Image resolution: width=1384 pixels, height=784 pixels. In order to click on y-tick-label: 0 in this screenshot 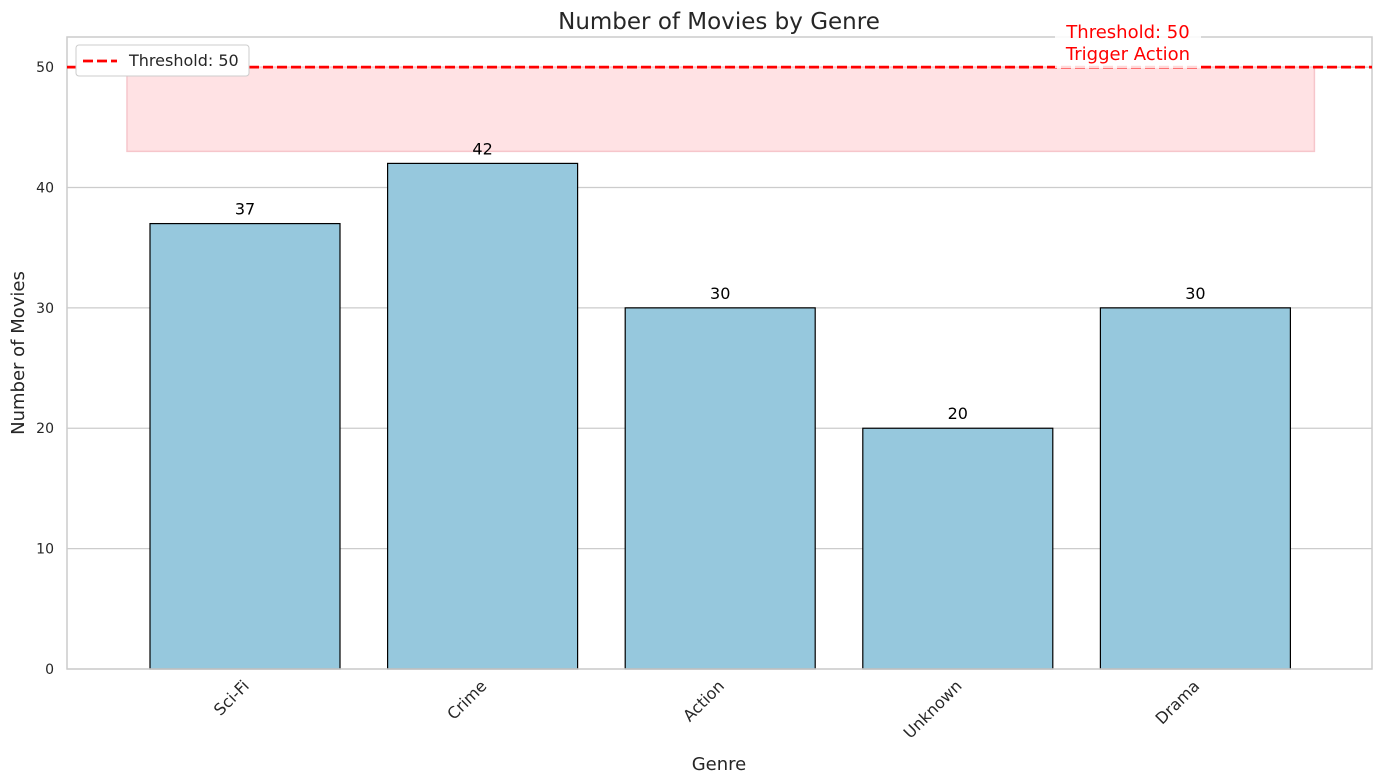, I will do `click(49, 670)`.